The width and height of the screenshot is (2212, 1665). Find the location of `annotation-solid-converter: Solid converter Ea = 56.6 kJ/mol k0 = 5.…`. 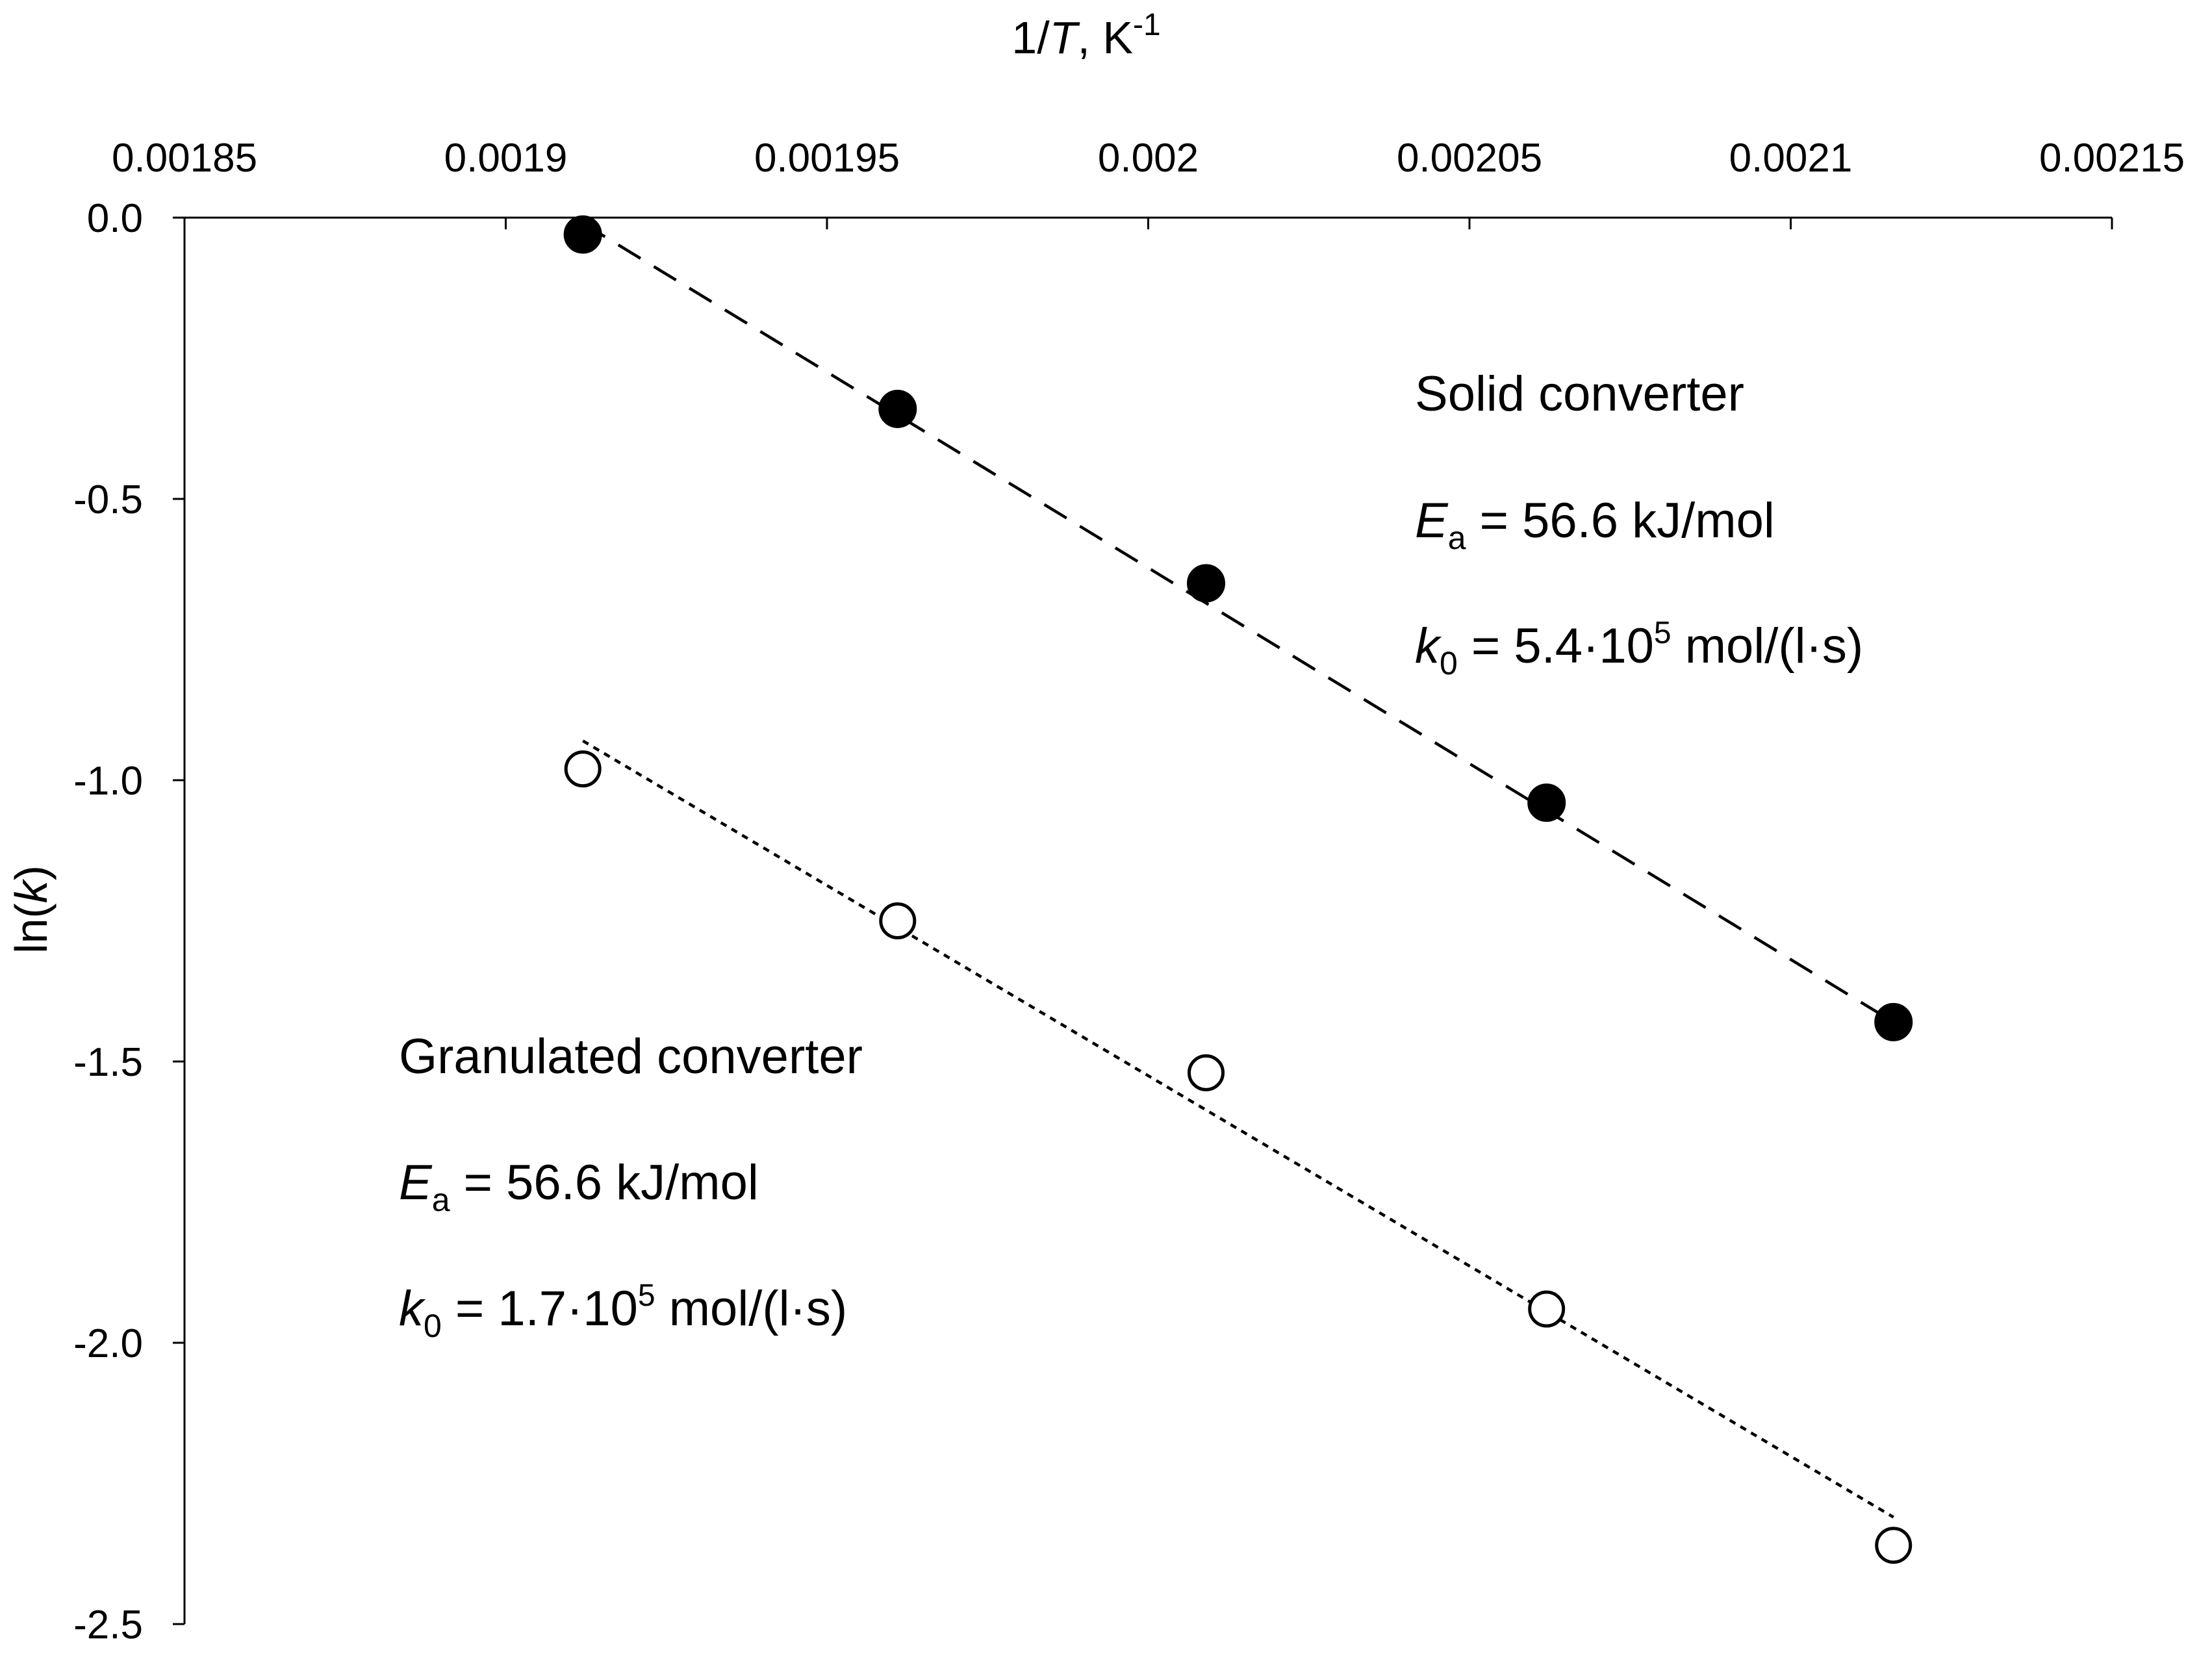

annotation-solid-converter: Solid converter Ea = 56.6 kJ/mol k0 = 5.… is located at coordinates (1639, 523).